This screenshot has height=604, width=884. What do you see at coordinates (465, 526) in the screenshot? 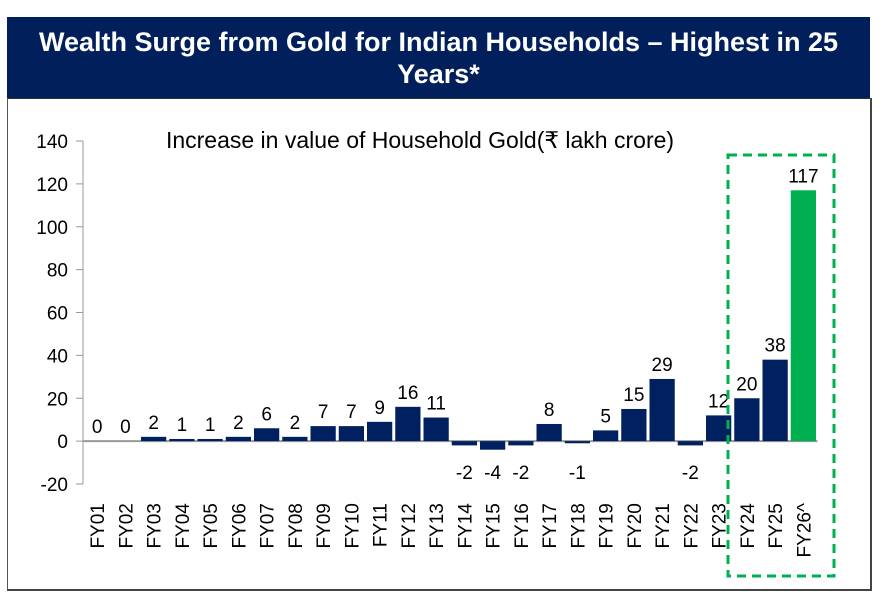
I see `x-tick-label: FY14` at bounding box center [465, 526].